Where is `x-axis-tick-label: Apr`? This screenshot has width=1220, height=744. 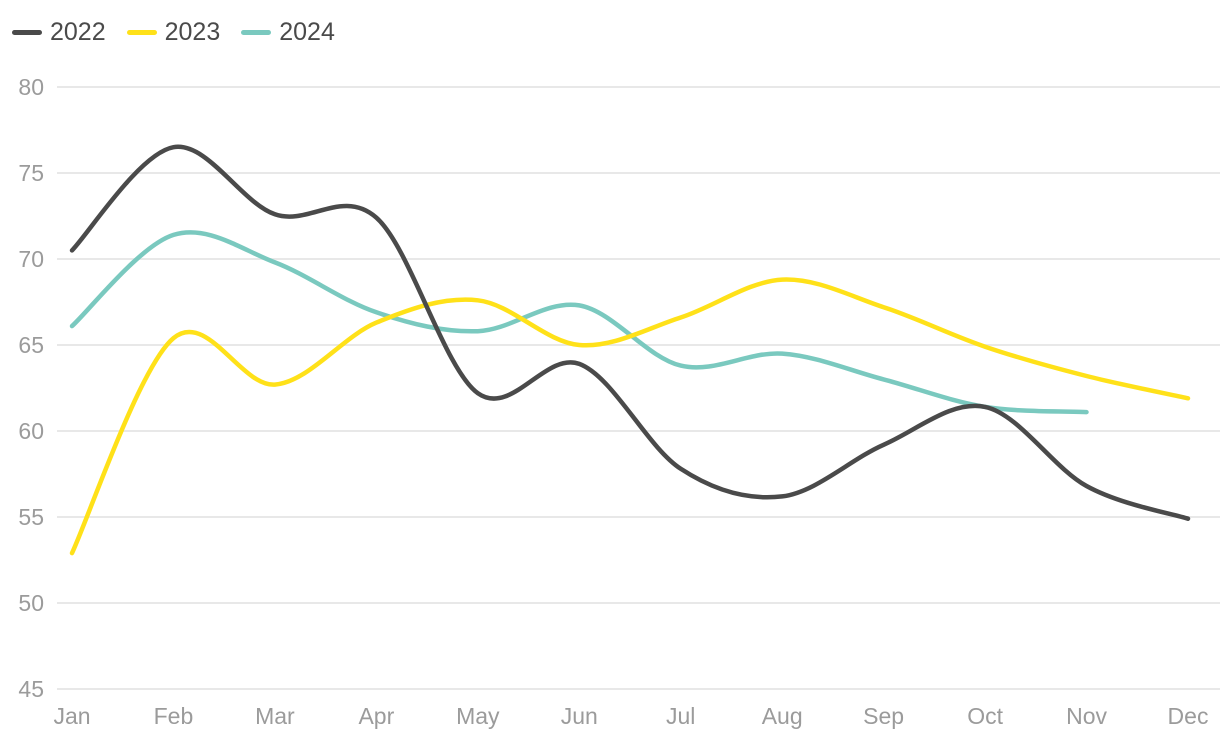
x-axis-tick-label: Apr is located at coordinates (376, 716).